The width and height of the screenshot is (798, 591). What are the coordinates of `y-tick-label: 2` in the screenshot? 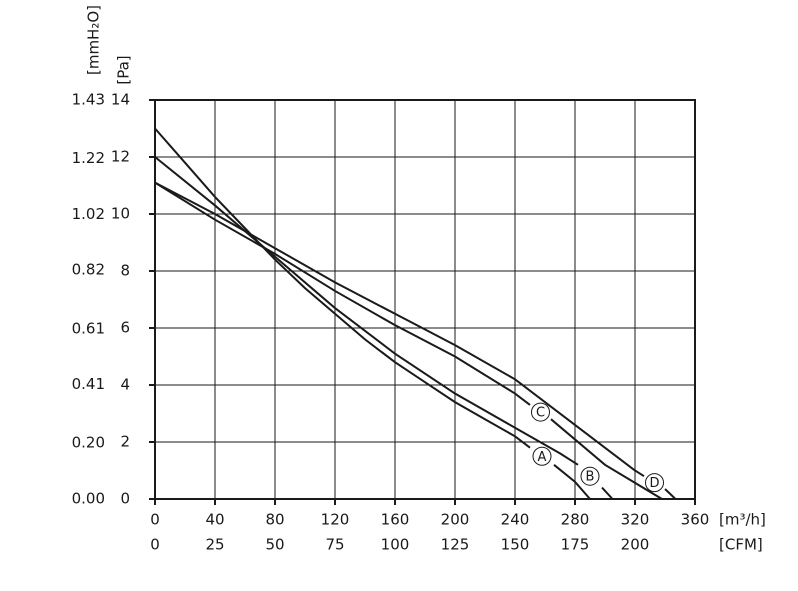 It's located at (125, 442).